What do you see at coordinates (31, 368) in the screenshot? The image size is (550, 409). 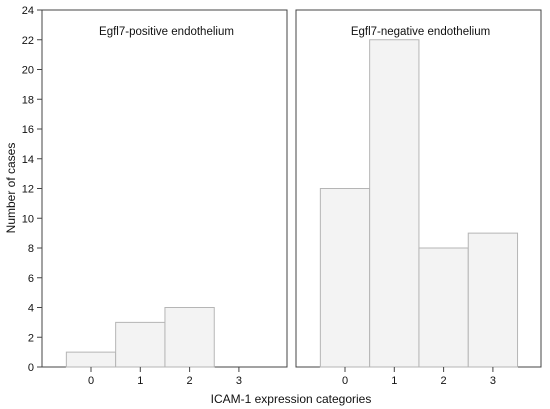 I see `y-tick-label: 0` at bounding box center [31, 368].